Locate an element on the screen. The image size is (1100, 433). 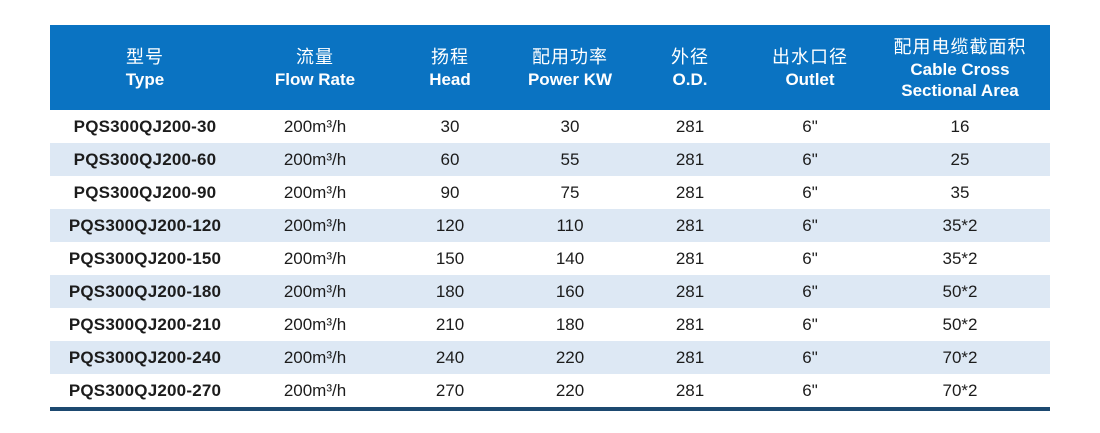
col-header-head: 扬程 Head is located at coordinates (450, 67).